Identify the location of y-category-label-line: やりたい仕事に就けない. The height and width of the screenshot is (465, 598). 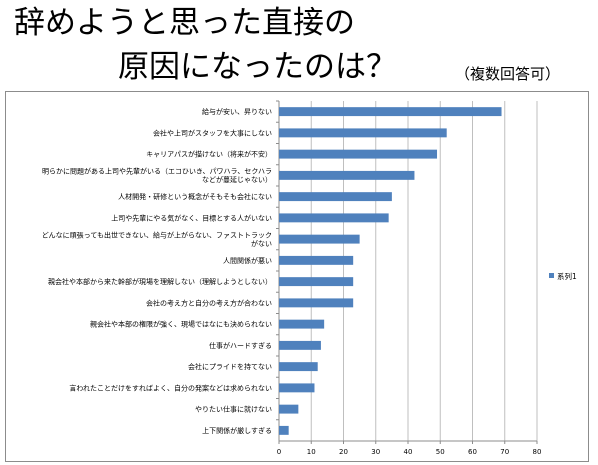
(233, 409).